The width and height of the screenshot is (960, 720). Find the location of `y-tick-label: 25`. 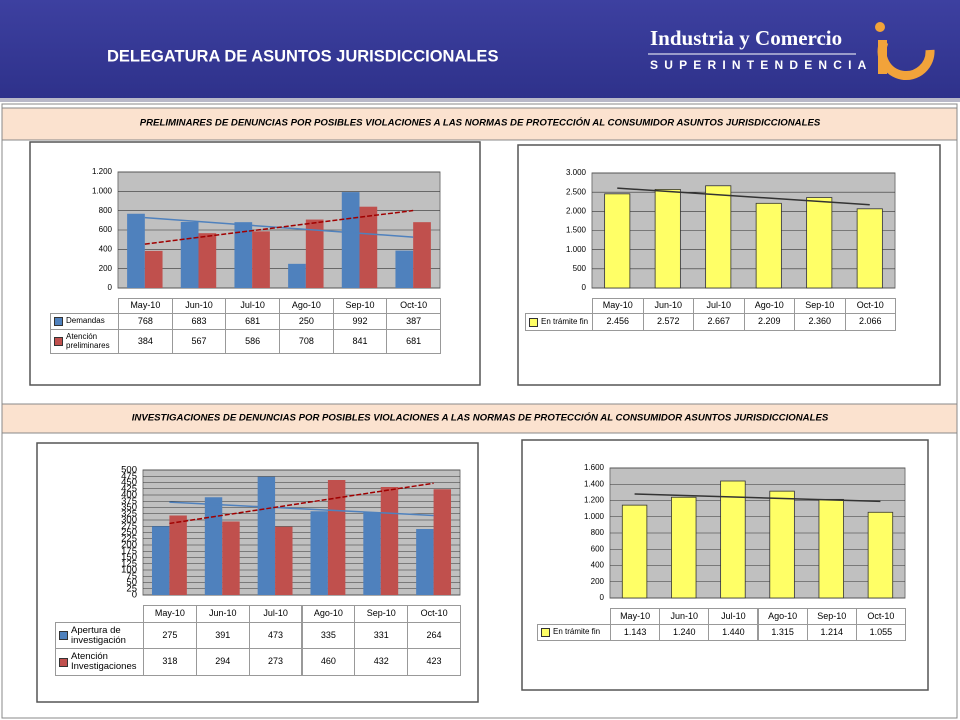

y-tick-label: 25 is located at coordinates (131, 588).